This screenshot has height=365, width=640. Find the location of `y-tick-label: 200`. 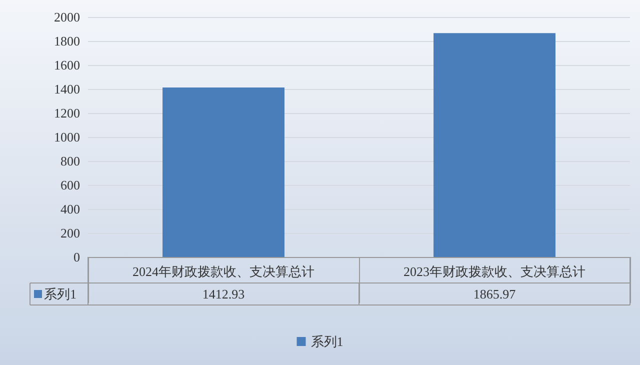

y-tick-label: 200 is located at coordinates (70, 233).